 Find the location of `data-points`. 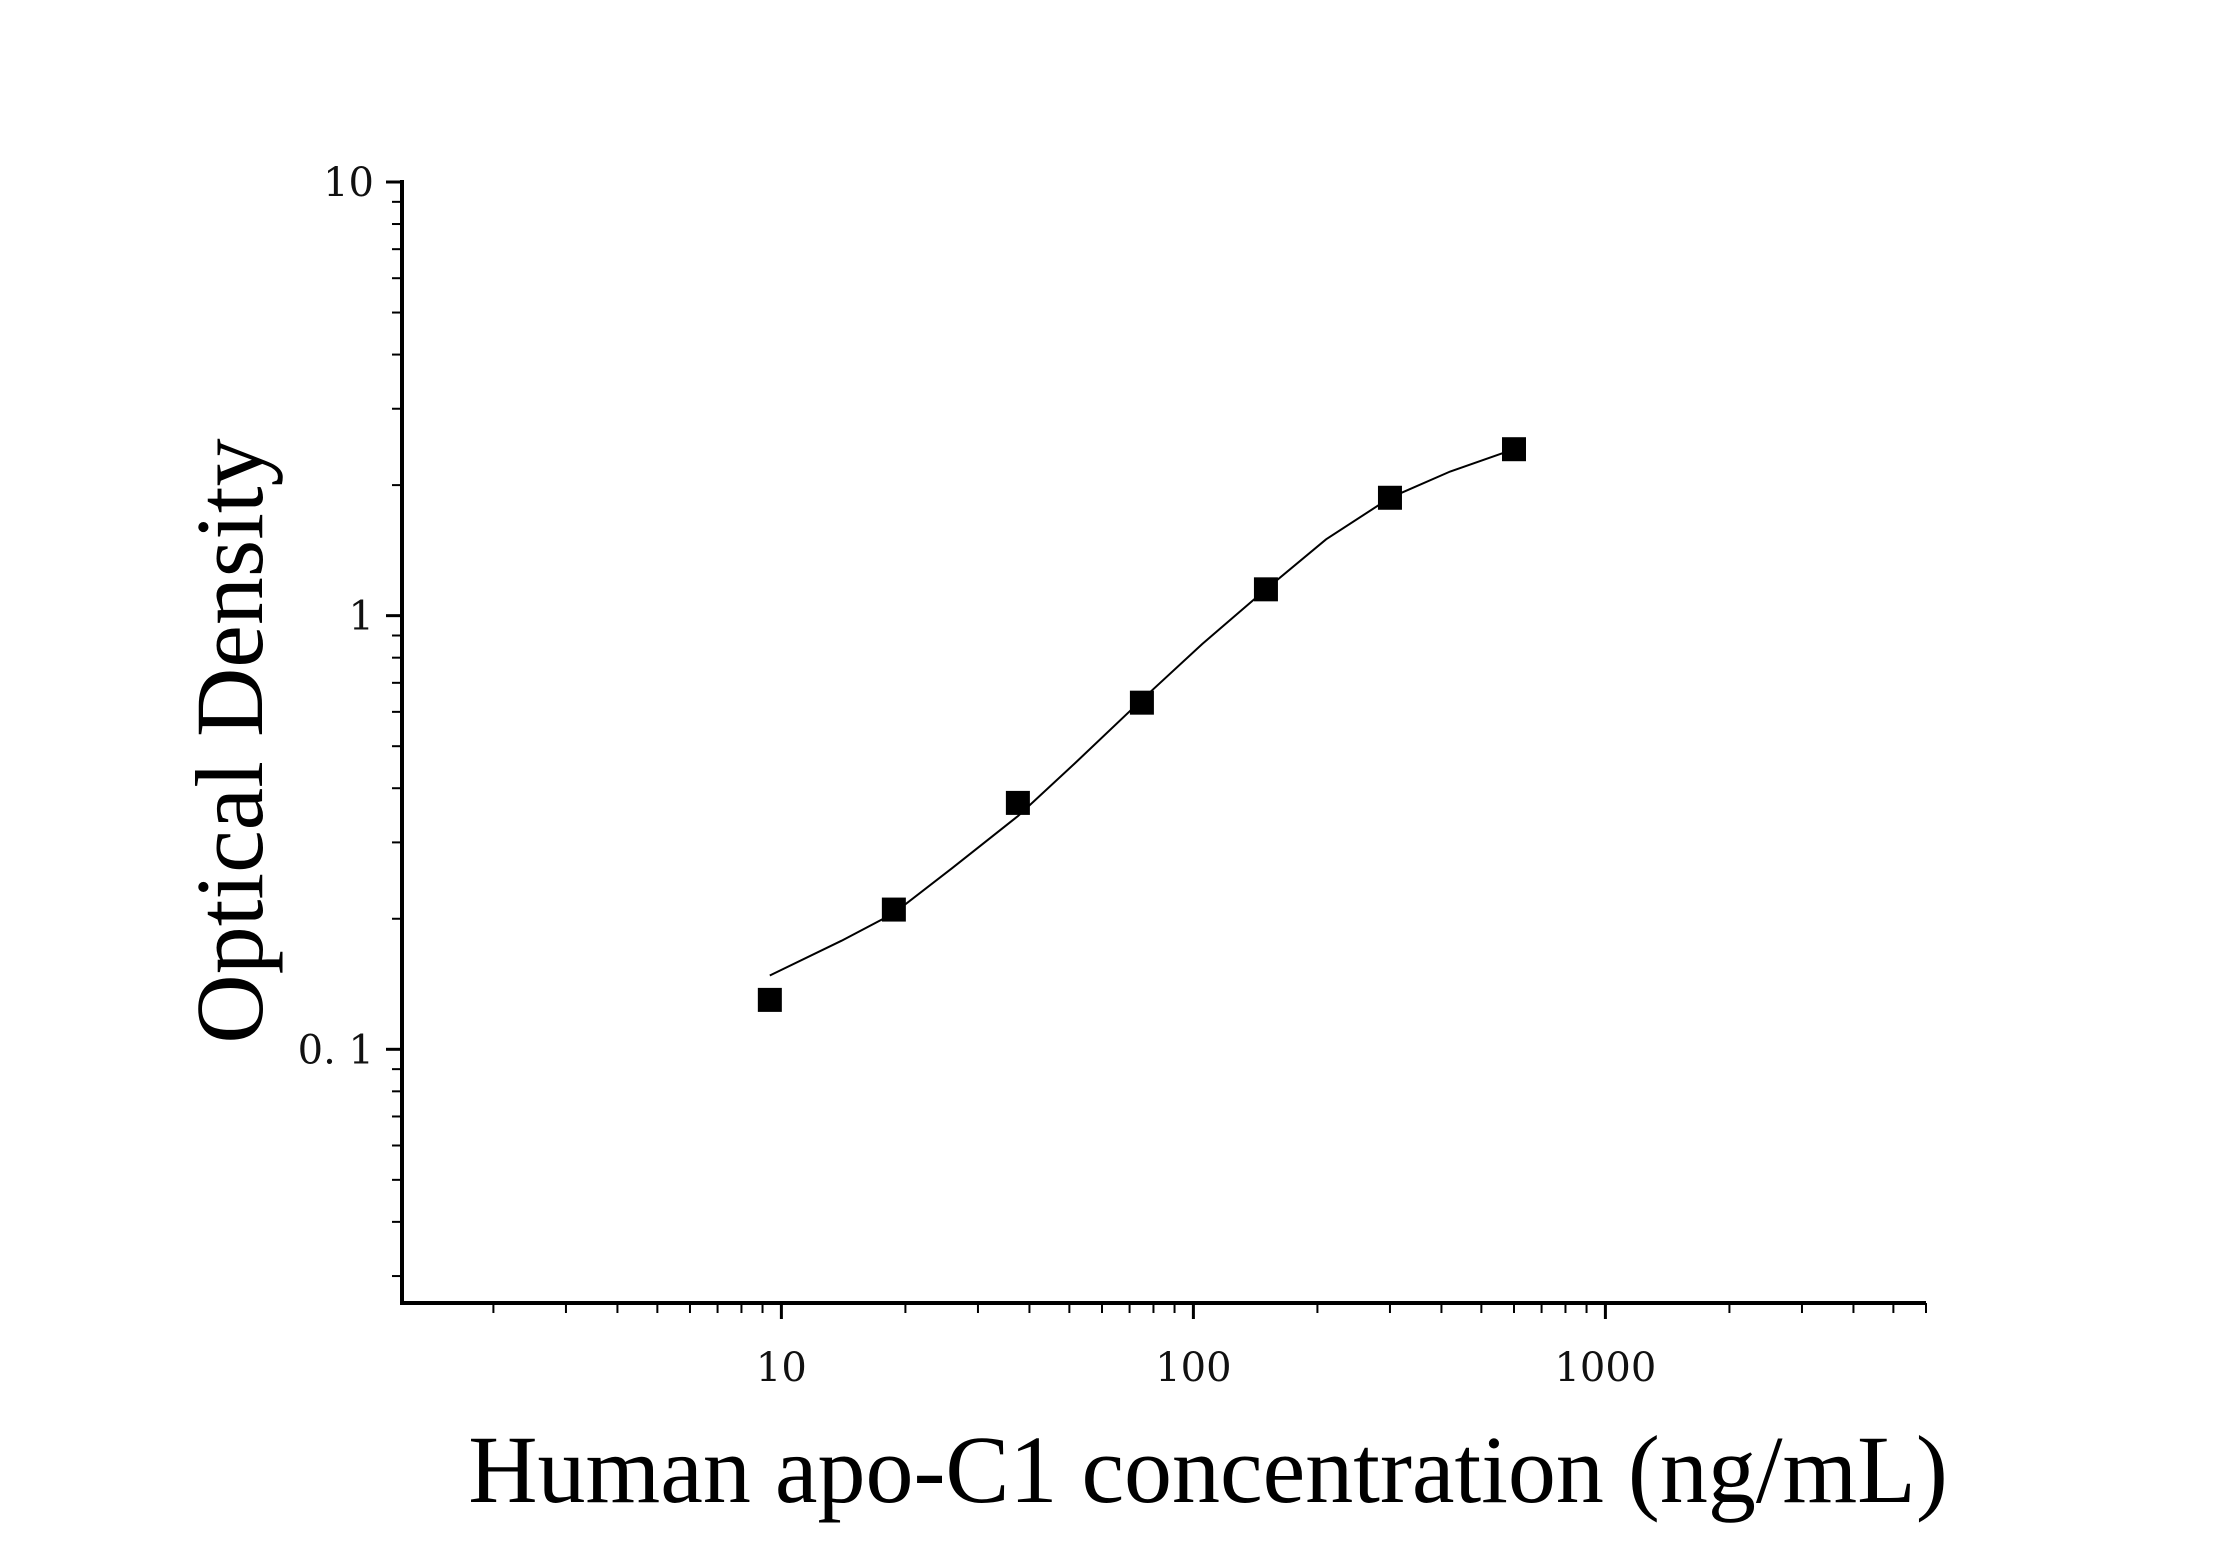

data-points is located at coordinates (1141, 724).